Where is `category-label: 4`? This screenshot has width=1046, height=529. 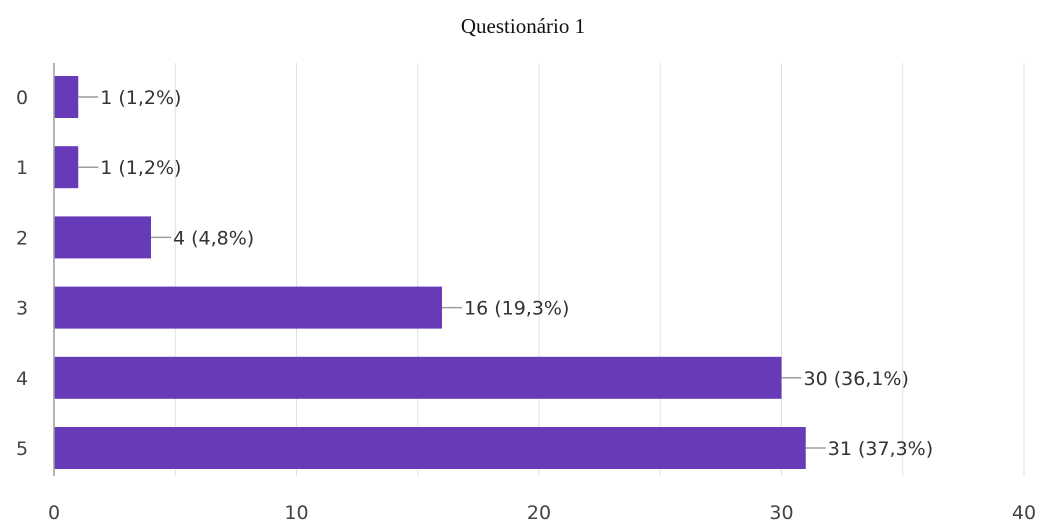
category-label: 4 is located at coordinates (22, 379).